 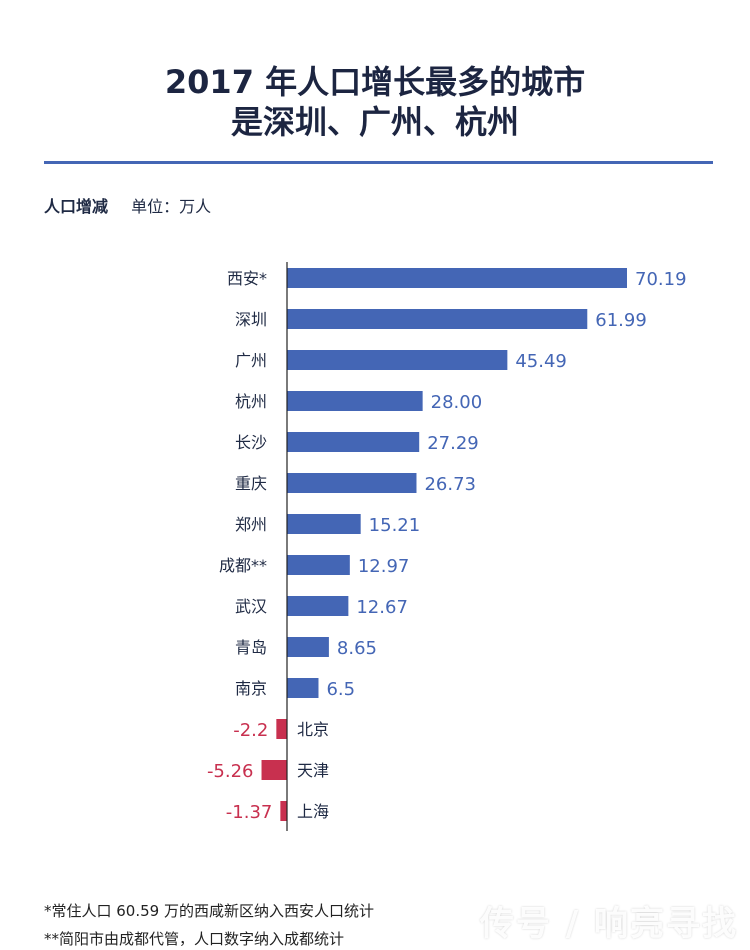 What do you see at coordinates (661, 279) in the screenshot?
I see `value-label-0: 70.19` at bounding box center [661, 279].